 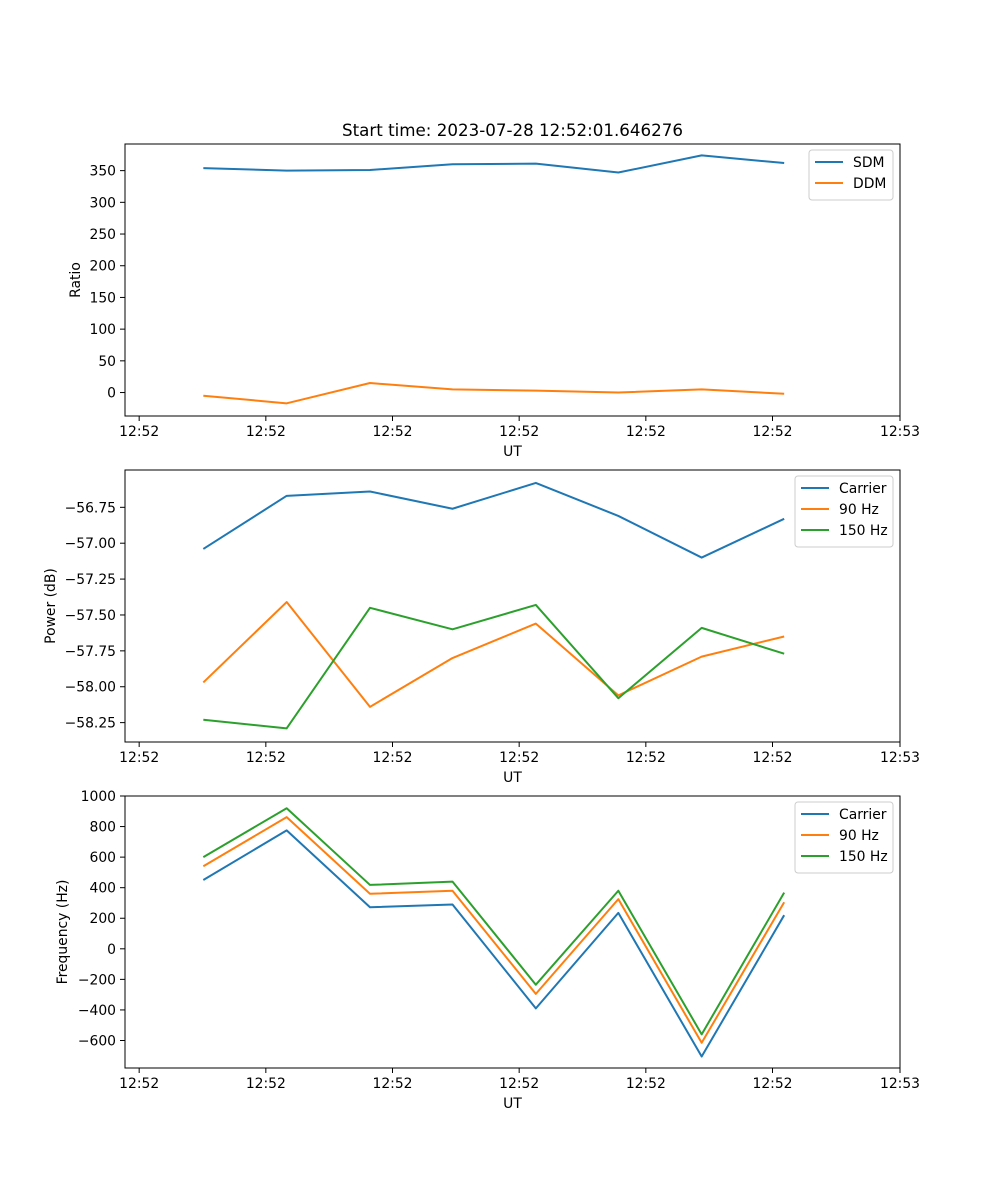 What do you see at coordinates (97, 1011) in the screenshot?
I see `y-tick-label: −400` at bounding box center [97, 1011].